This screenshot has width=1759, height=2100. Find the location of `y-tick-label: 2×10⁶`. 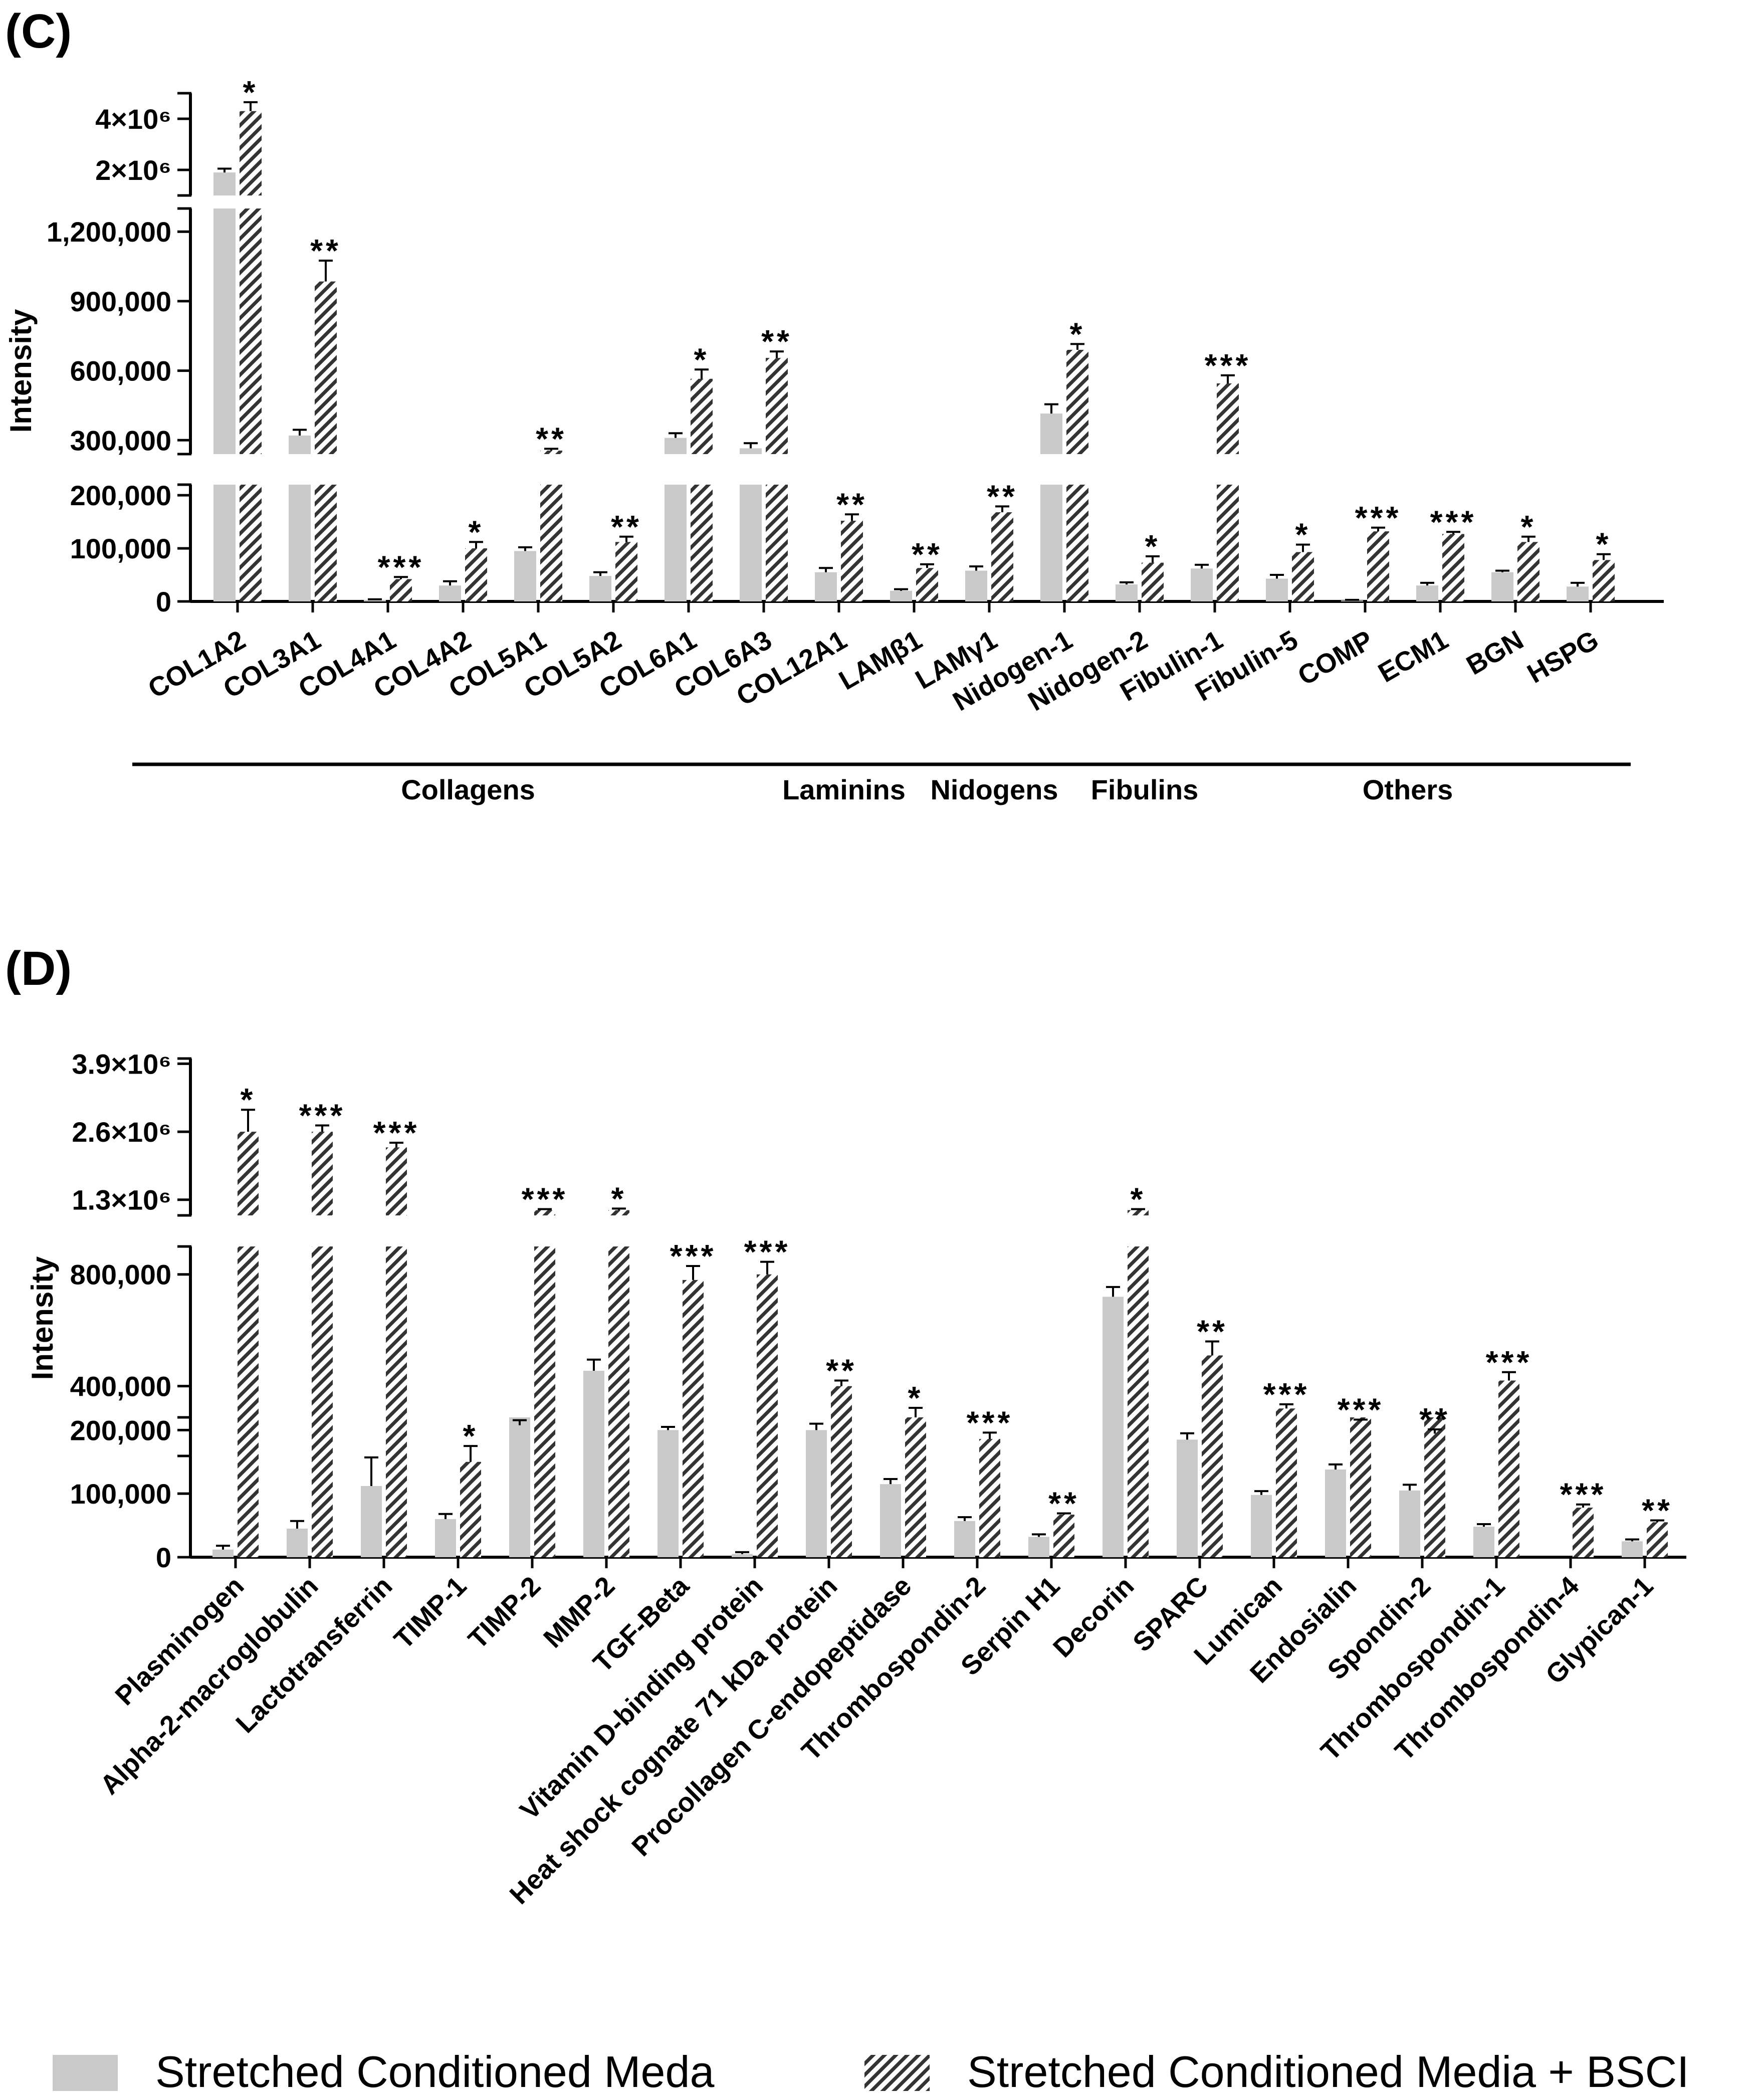

y-tick-label: 2×10⁶ is located at coordinates (133, 170).